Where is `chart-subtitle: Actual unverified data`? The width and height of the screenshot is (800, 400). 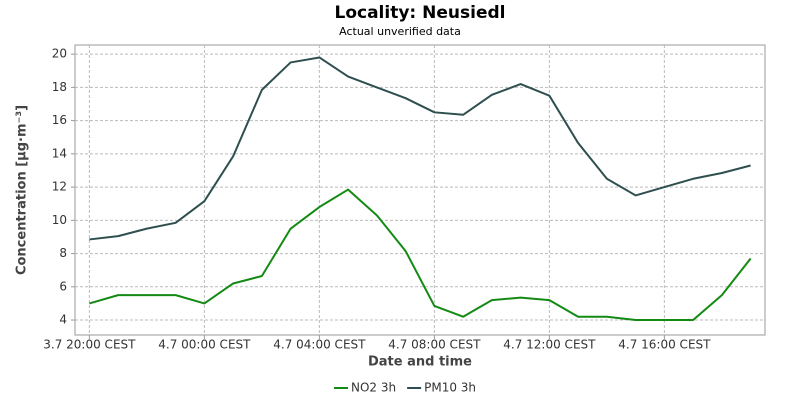 chart-subtitle: Actual unverified data is located at coordinates (400, 31).